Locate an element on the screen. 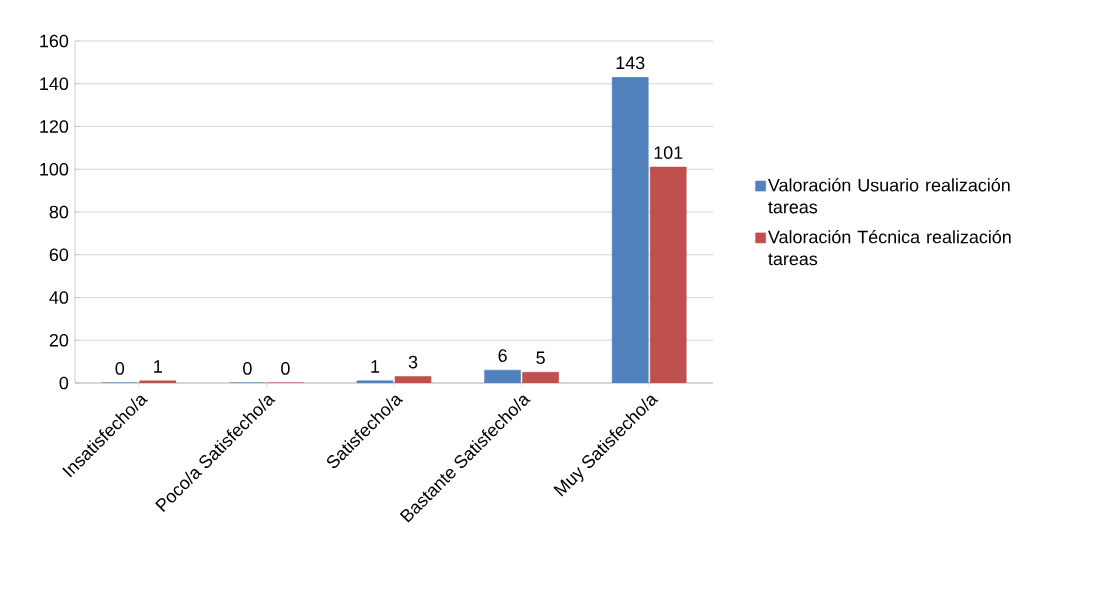  data-label: 143 is located at coordinates (630, 63).